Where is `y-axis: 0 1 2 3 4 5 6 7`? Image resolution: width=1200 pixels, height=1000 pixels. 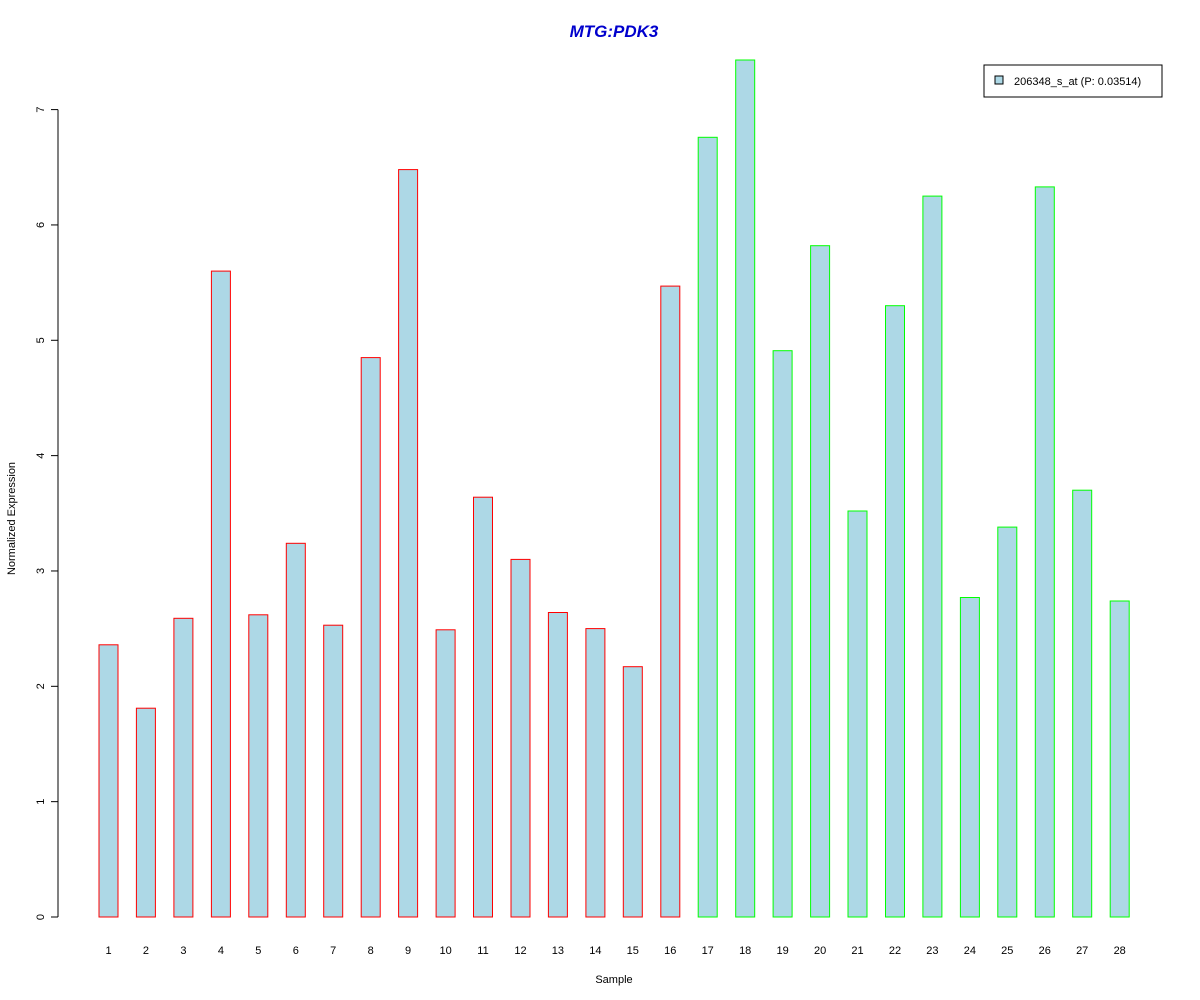 y-axis: 0 1 2 3 4 5 6 7 is located at coordinates (47, 513).